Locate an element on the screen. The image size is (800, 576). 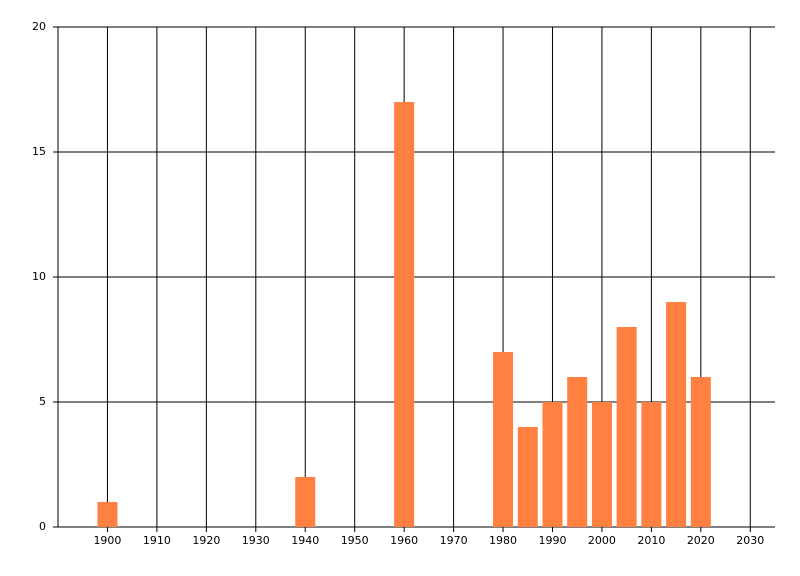
x-tick-label: 1930 is located at coordinates (256, 540).